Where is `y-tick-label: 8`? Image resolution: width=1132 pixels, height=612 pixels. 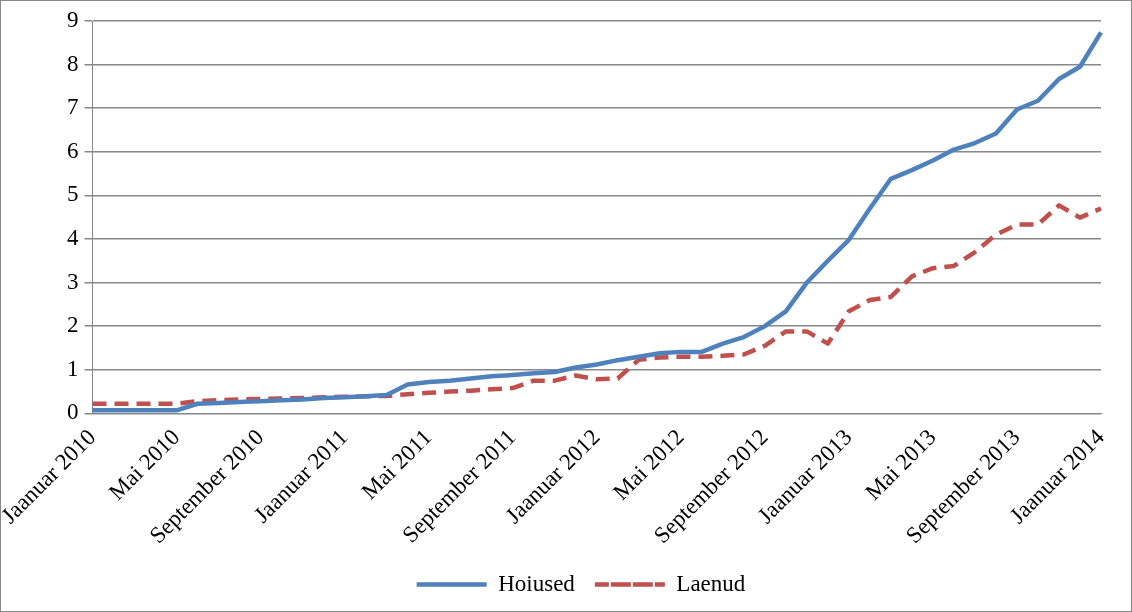 y-tick-label: 8 is located at coordinates (73, 63).